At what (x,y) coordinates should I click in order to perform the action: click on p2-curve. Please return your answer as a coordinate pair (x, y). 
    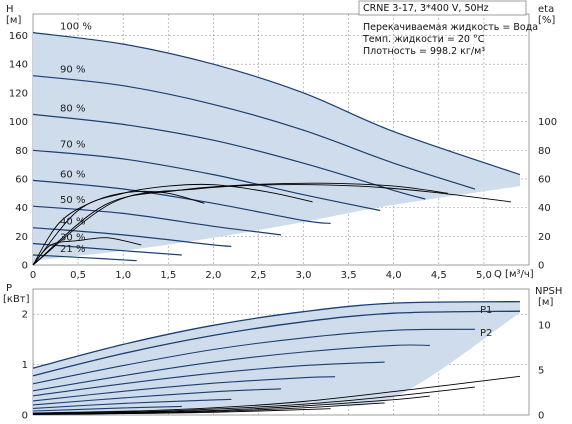
    Looking at the image, I should click on (276, 343).